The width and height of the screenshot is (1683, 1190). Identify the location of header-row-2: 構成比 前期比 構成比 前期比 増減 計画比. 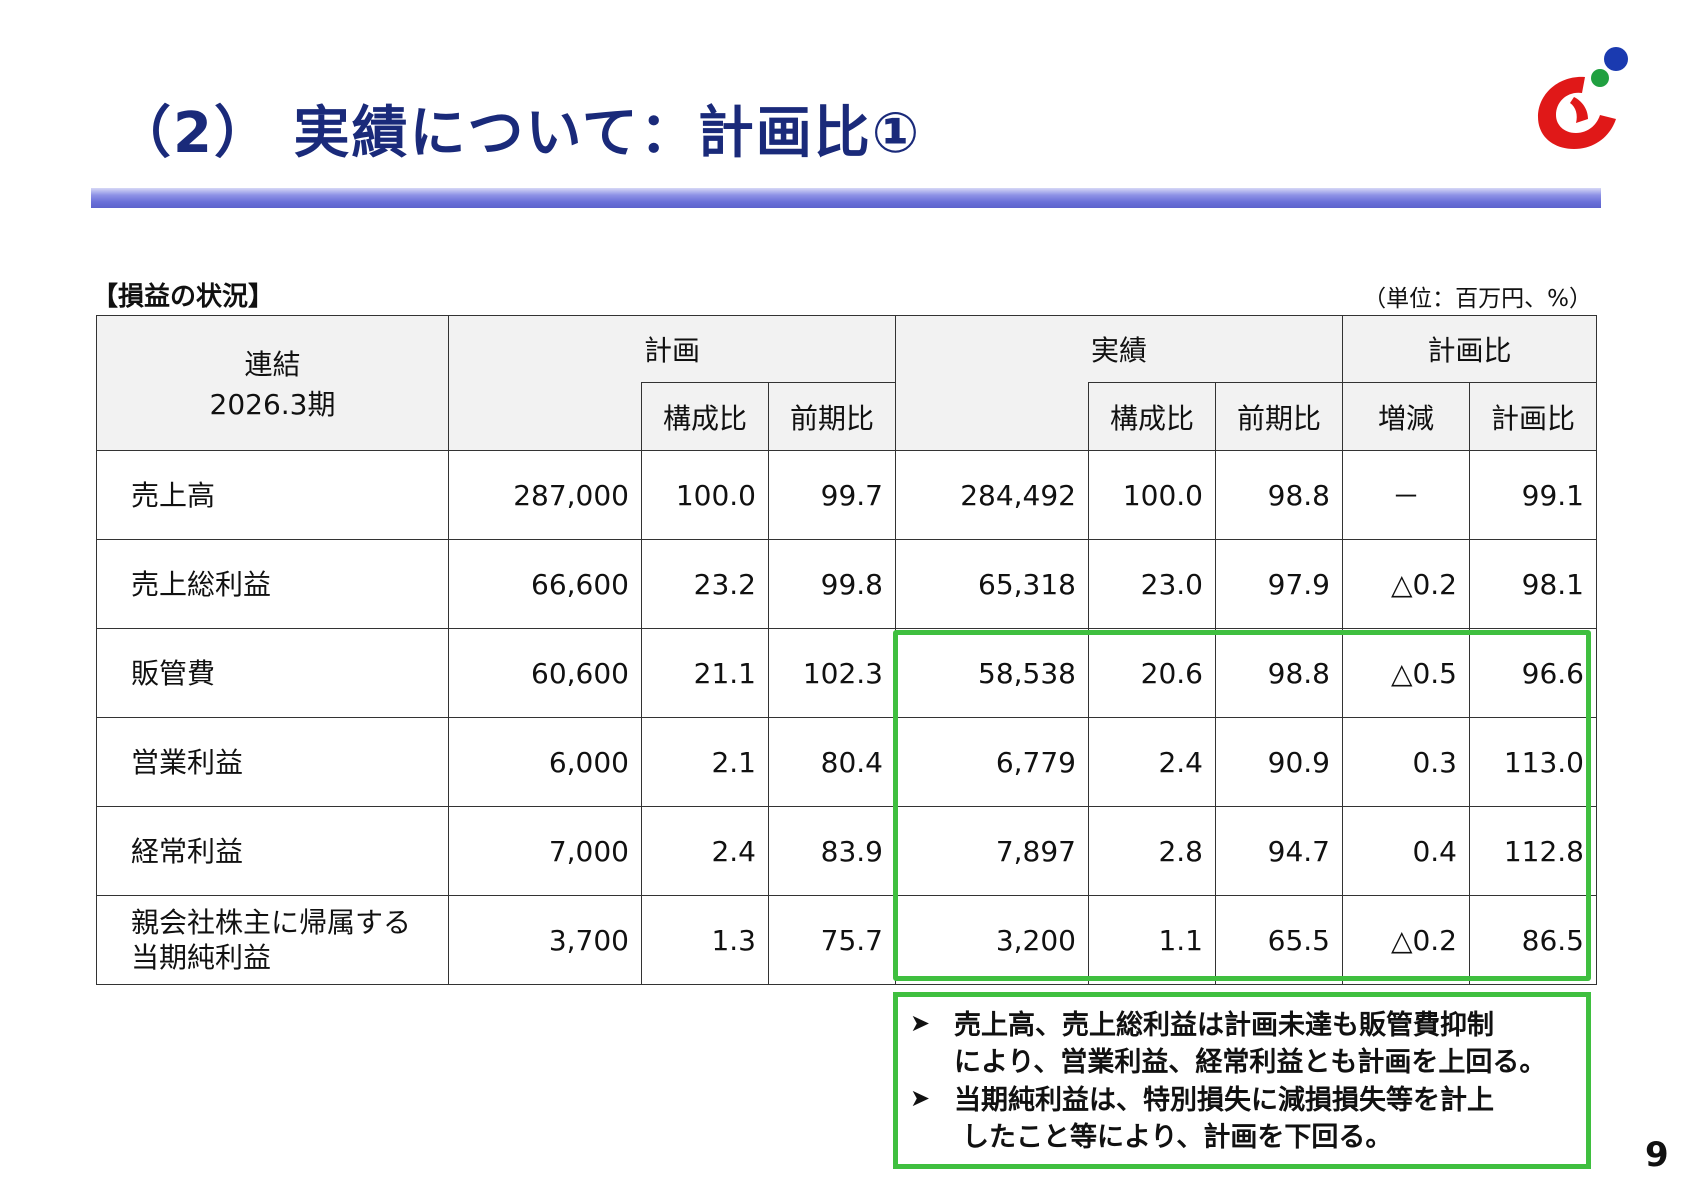
(847, 416).